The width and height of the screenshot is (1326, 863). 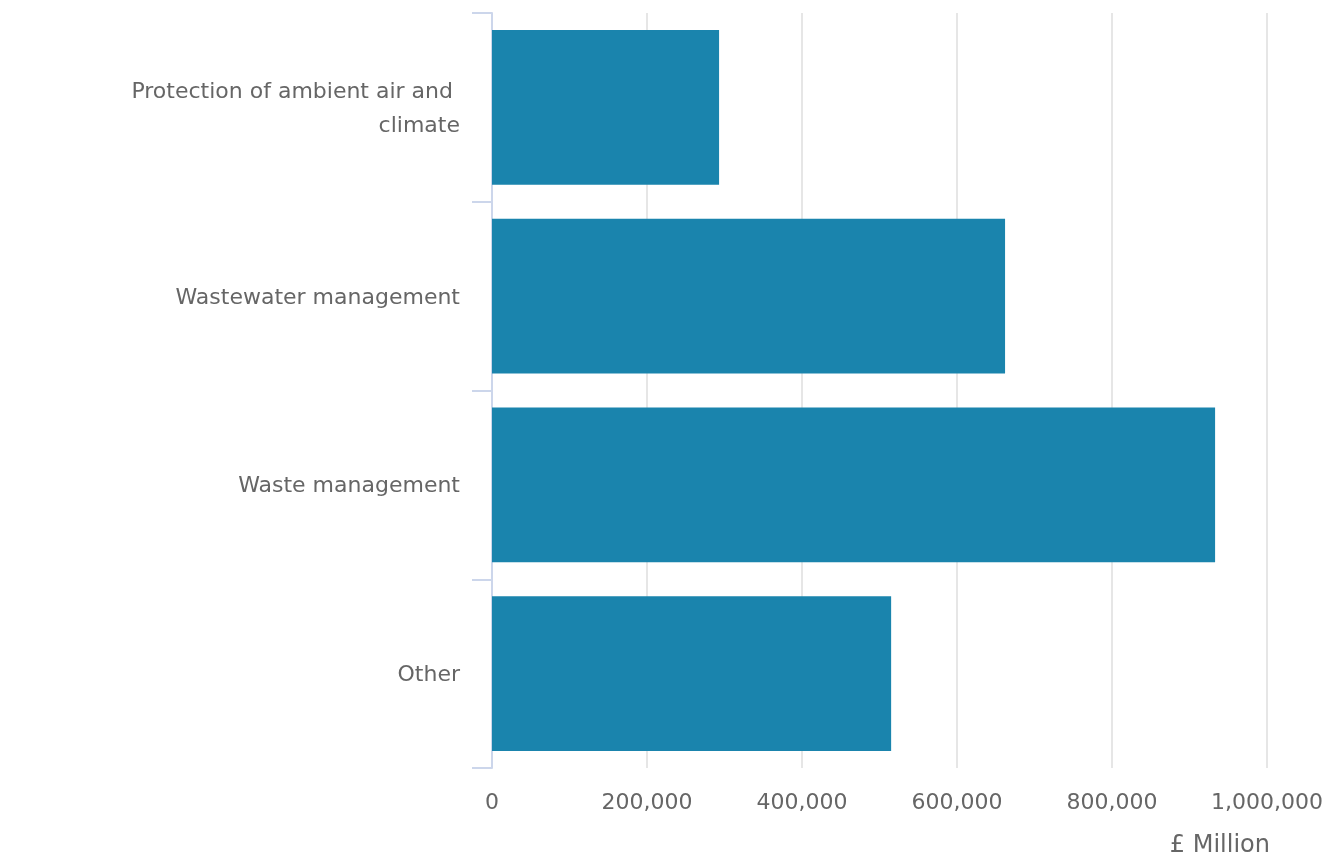 I want to click on x-tick-label: 400,000, so click(x=802, y=801).